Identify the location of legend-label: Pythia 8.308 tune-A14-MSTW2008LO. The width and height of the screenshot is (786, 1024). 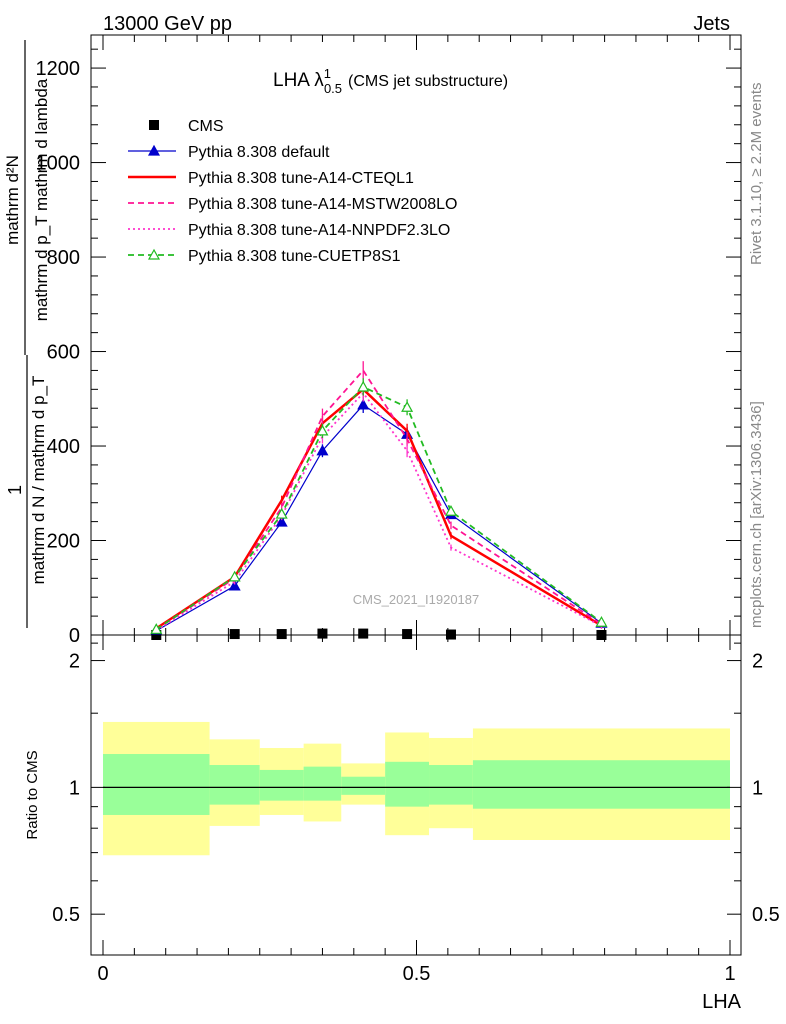
(322, 204).